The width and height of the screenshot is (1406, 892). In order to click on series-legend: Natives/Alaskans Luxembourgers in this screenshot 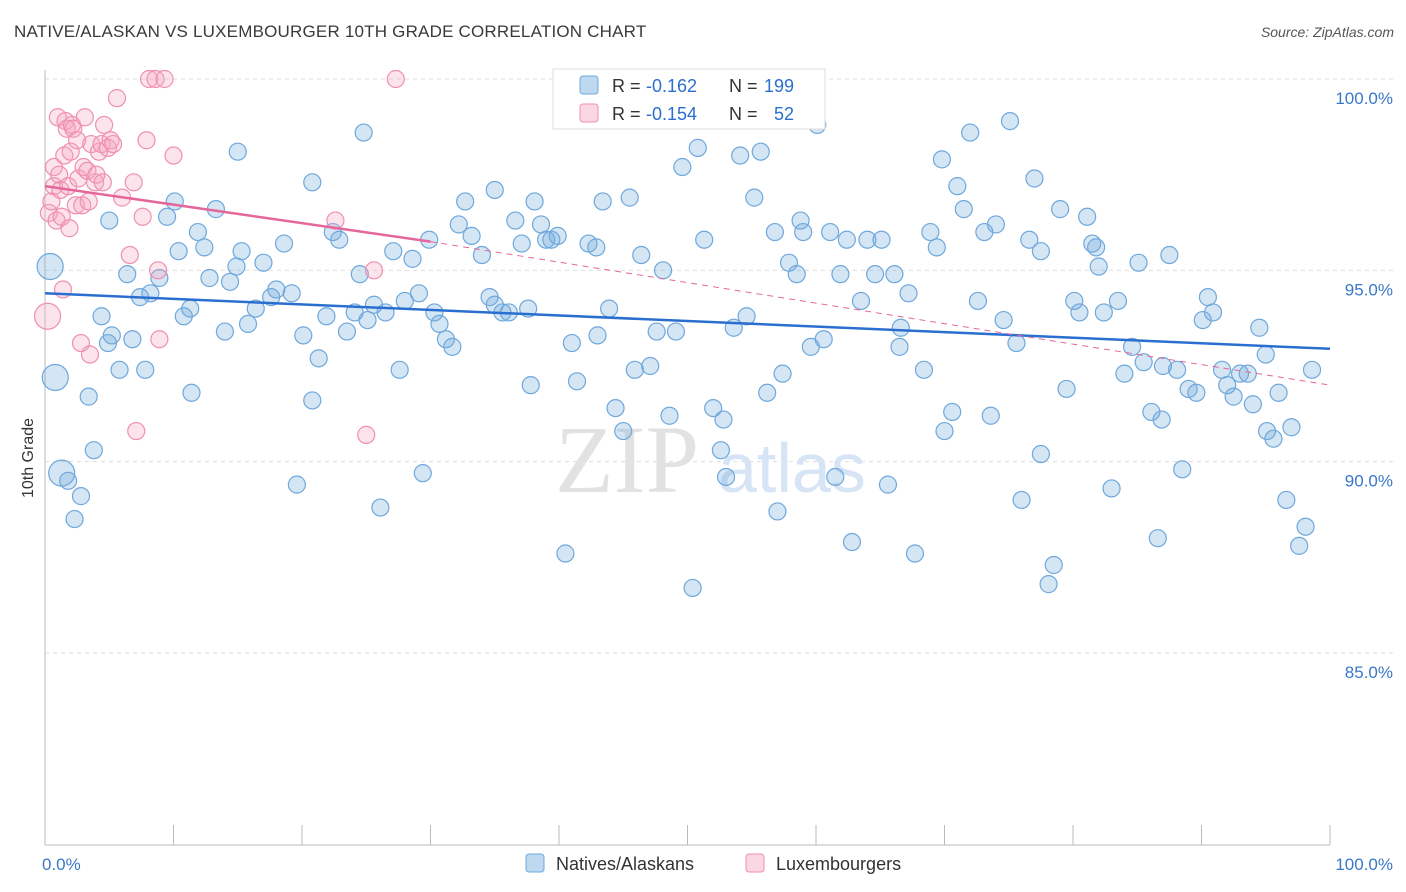, I will do `click(713, 863)`.